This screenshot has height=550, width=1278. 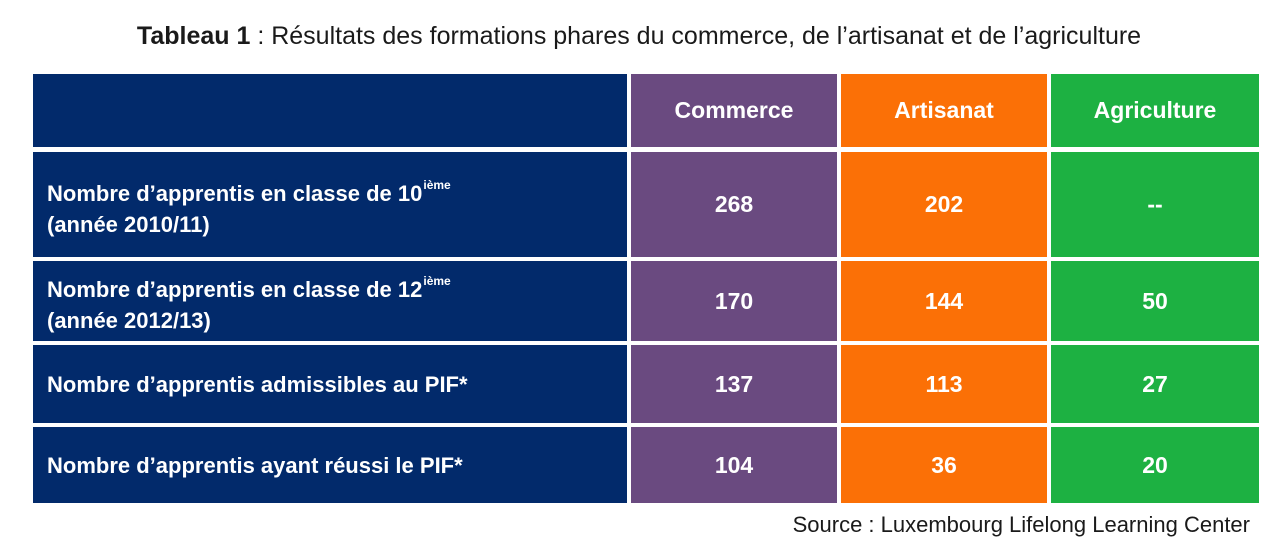 I want to click on row-label-main: Nombre d’apprentis en classe de 10, so click(x=235, y=193).